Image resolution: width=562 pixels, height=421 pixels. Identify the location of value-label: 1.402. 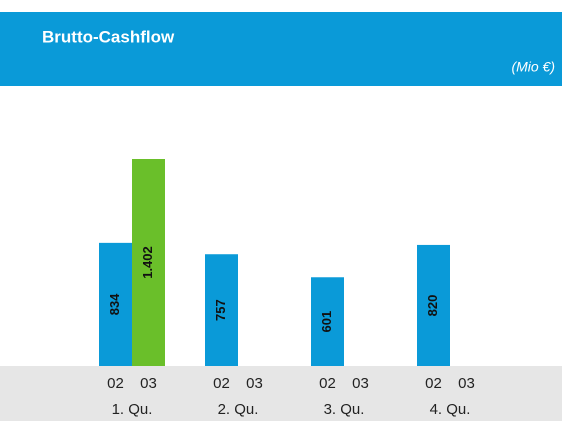
(147, 262).